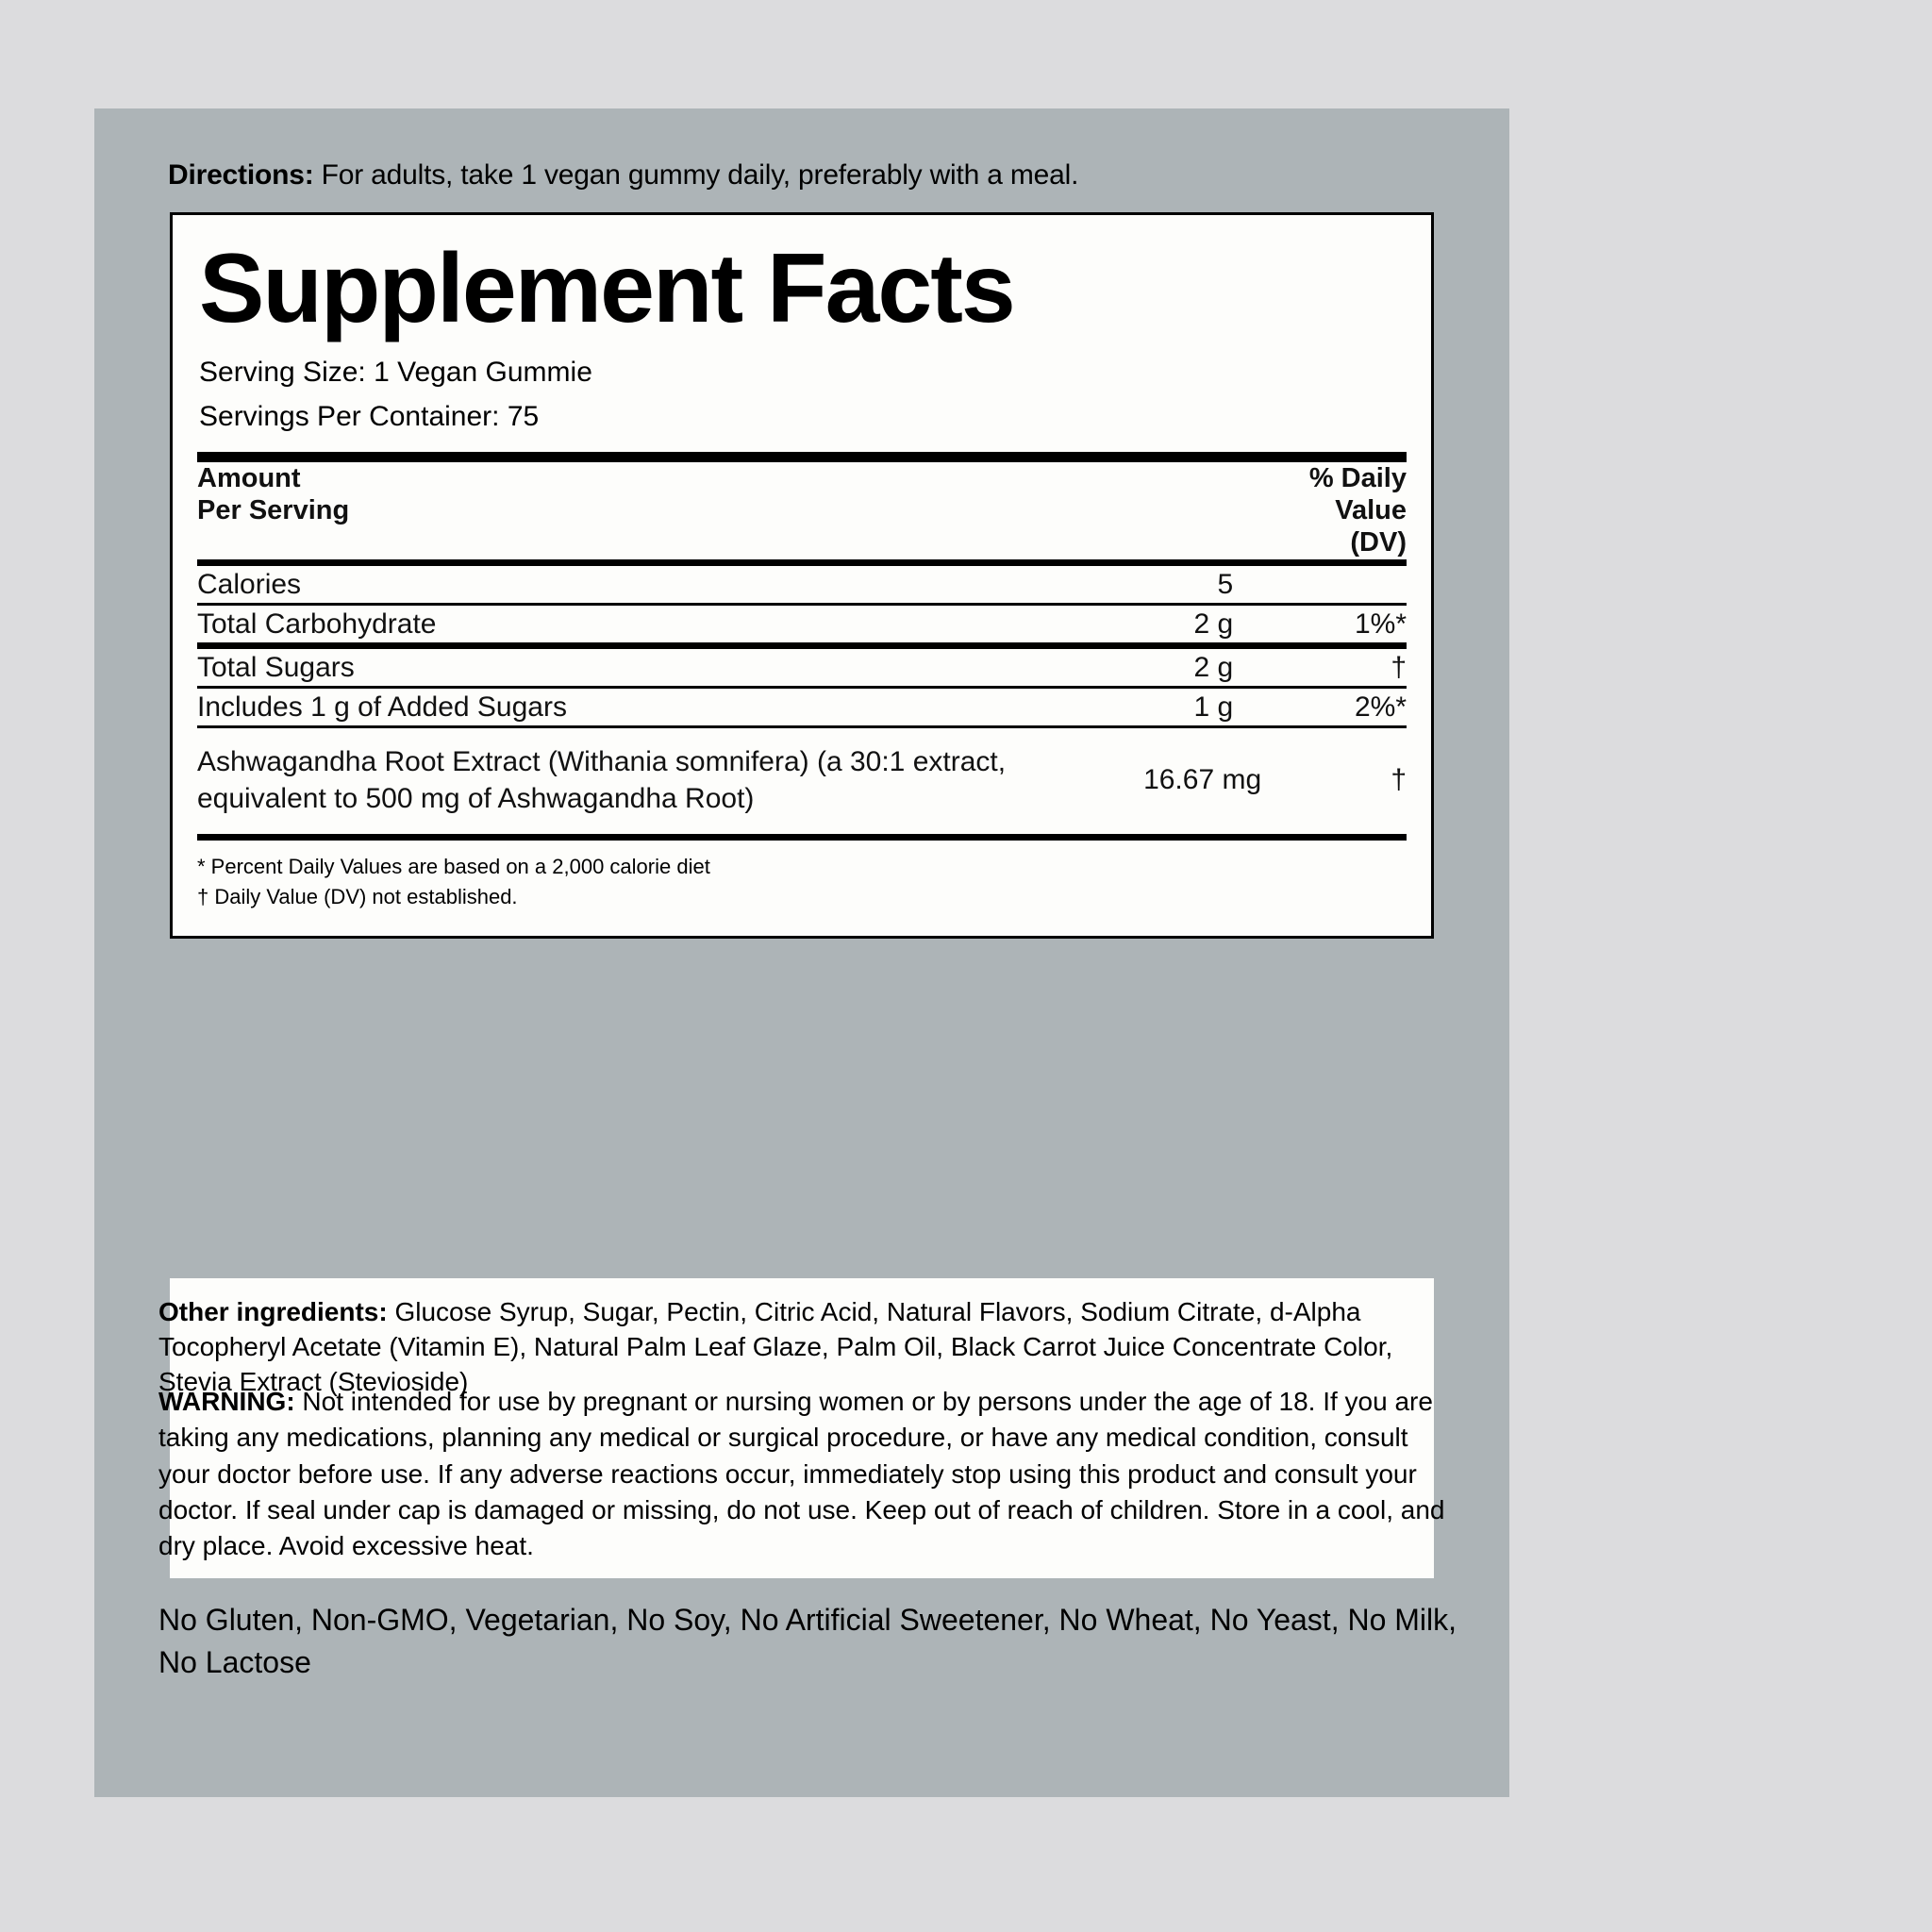 This screenshot has width=1932, height=1932. Describe the element at coordinates (1358, 478) in the screenshot. I see `header-dv-line1: % Daily` at that location.